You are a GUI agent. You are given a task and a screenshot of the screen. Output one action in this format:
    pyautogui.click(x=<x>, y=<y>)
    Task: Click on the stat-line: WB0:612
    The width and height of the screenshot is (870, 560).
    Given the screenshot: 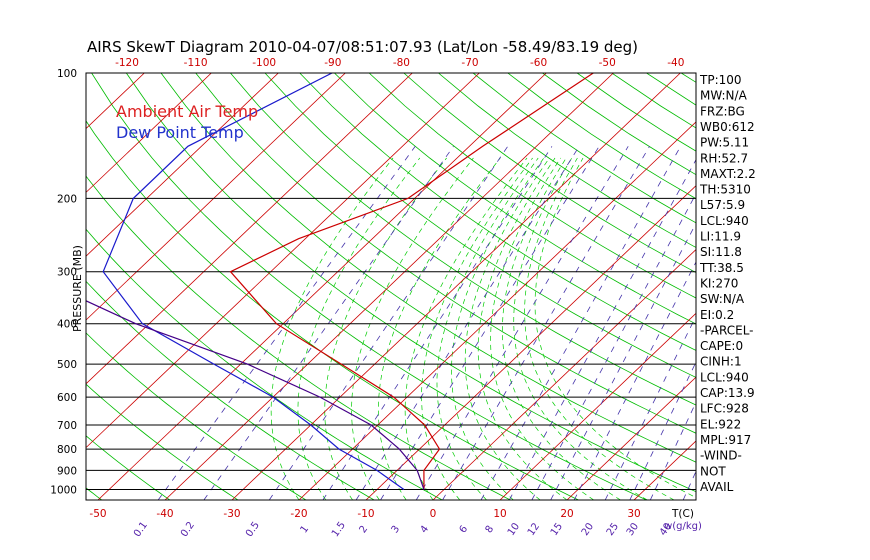 What is the action you would take?
    pyautogui.click(x=727, y=127)
    